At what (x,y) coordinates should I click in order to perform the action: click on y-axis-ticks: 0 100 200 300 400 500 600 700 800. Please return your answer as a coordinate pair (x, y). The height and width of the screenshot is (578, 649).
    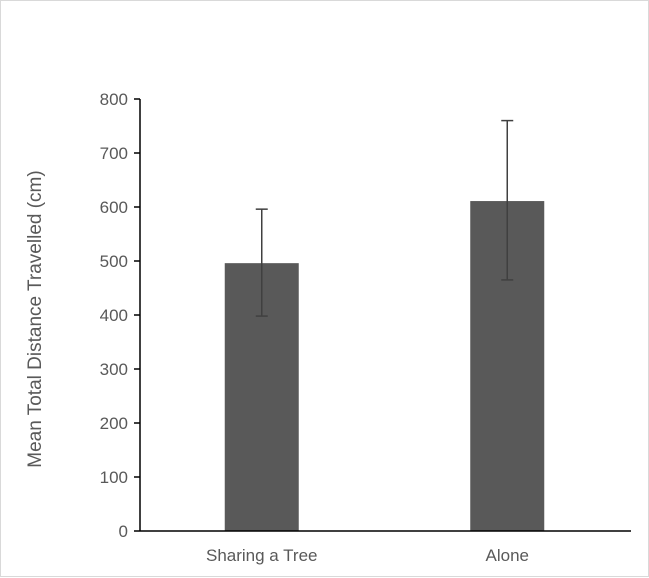
    Looking at the image, I should click on (120, 315).